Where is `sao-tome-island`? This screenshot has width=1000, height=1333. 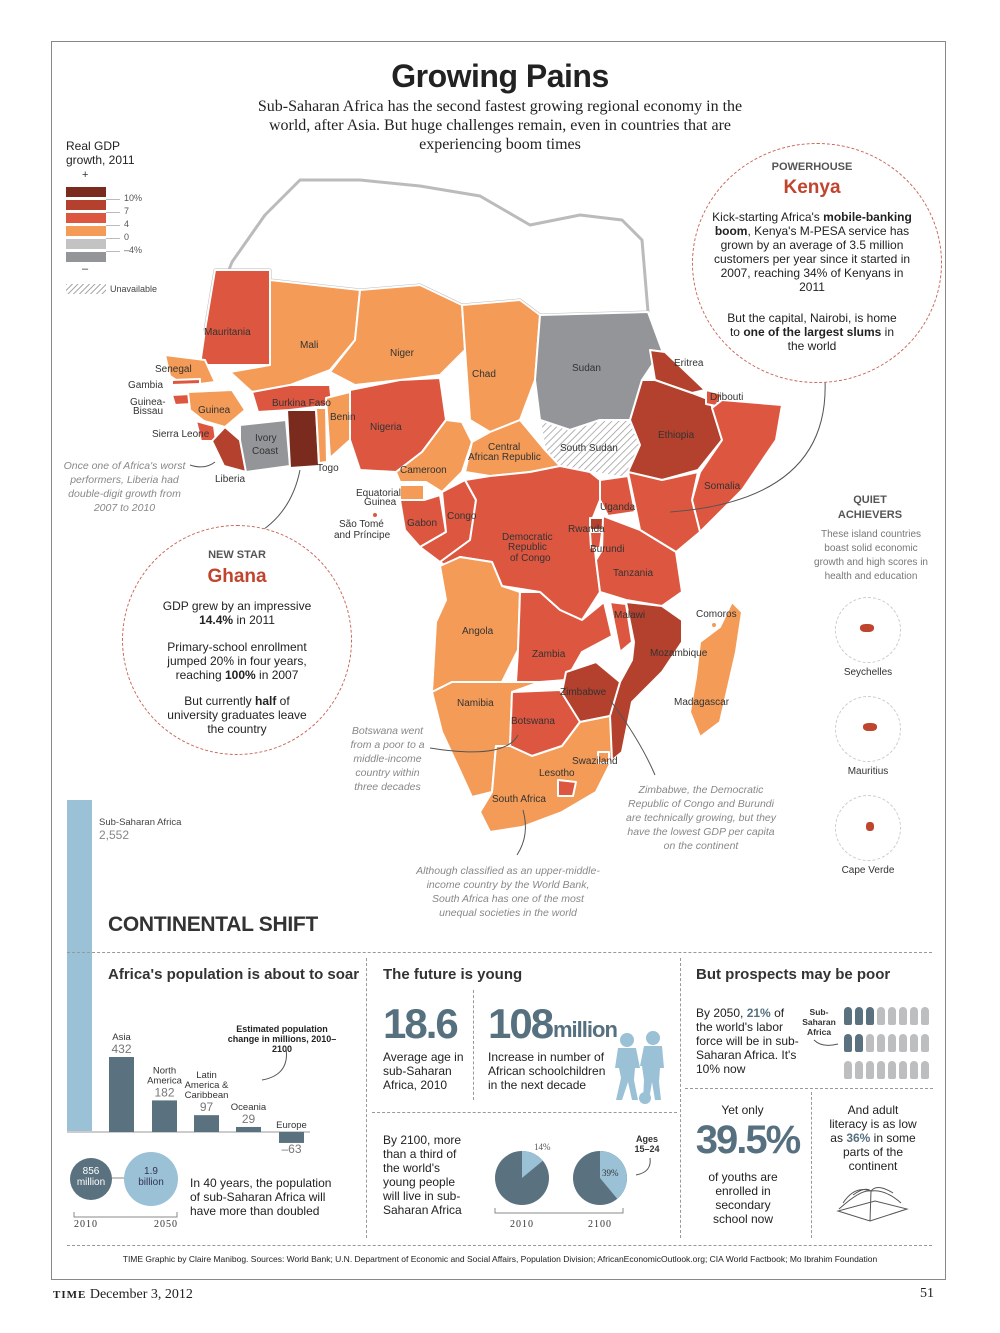
sao-tome-island is located at coordinates (375, 515).